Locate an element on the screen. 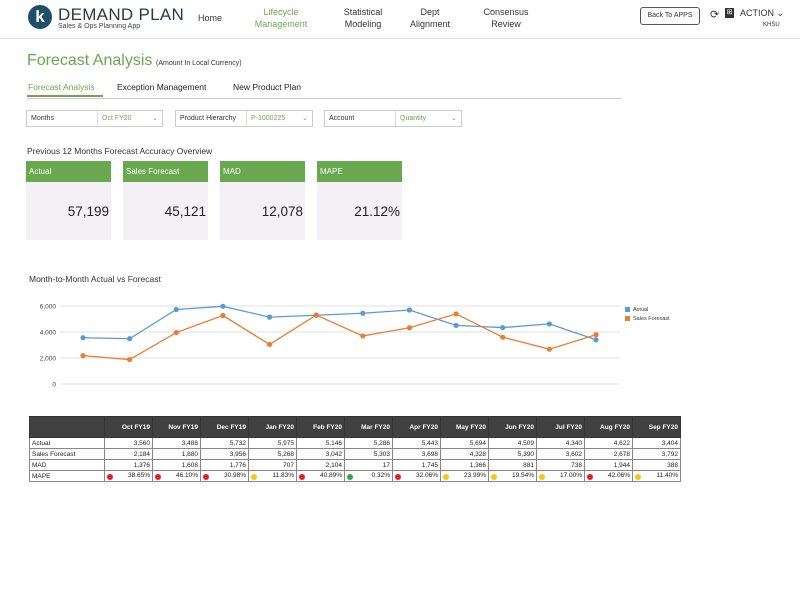 Image resolution: width=800 pixels, height=589 pixels. tab-exception-management: Exception Management is located at coordinates (162, 87).